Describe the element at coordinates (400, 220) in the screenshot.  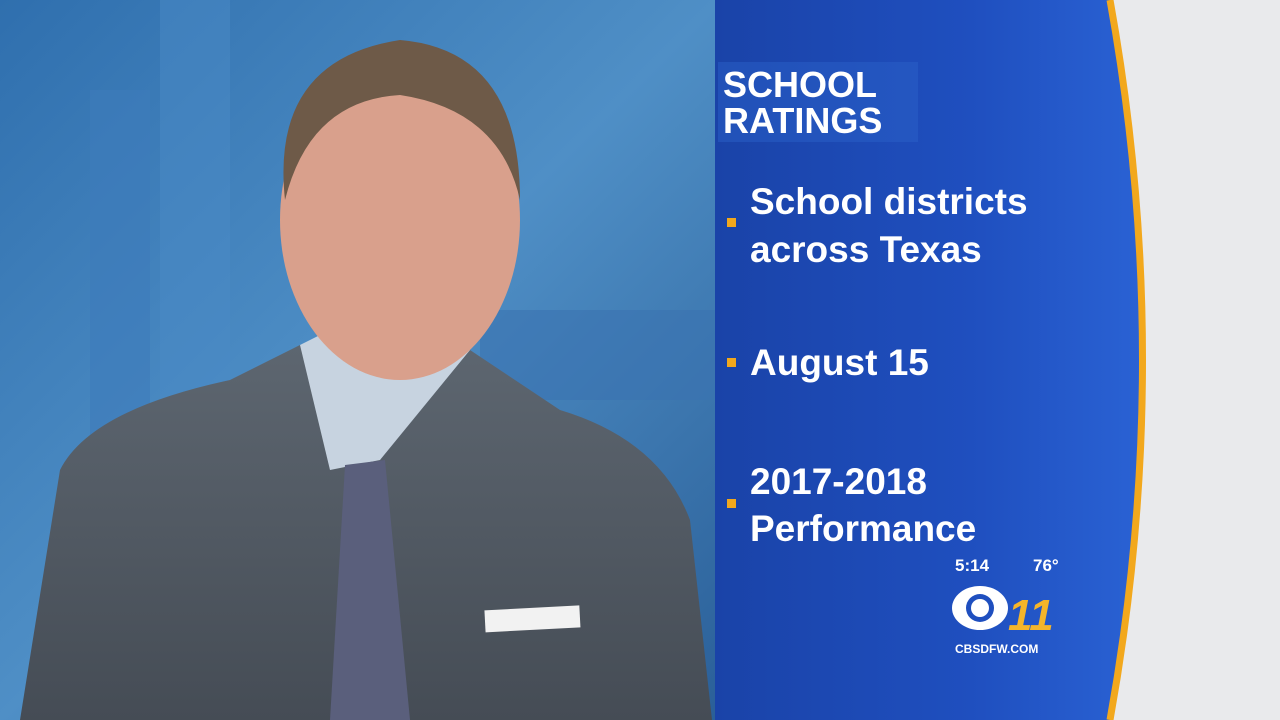
I see `anchor-face` at that location.